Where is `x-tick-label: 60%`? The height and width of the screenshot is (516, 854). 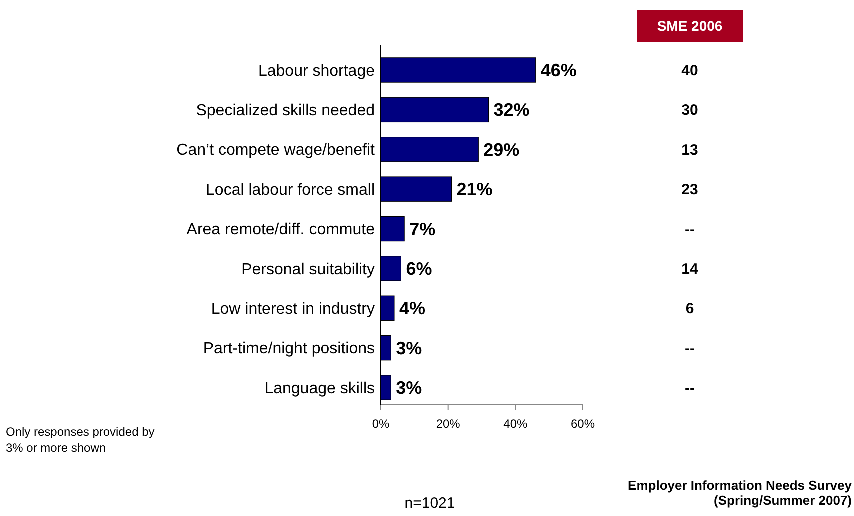
x-tick-label: 60% is located at coordinates (583, 424).